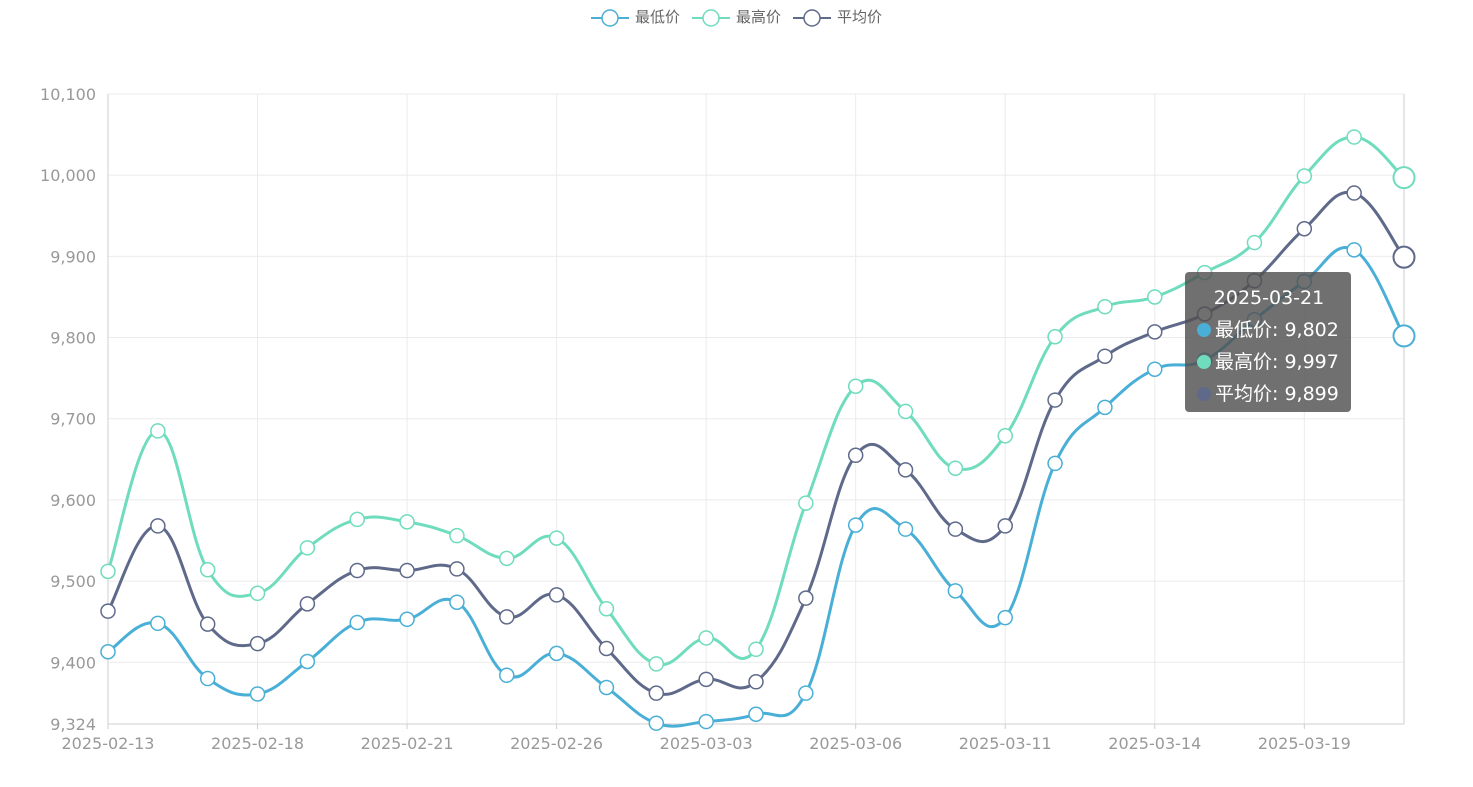  What do you see at coordinates (1204, 362) in the screenshot?
I see `tooltip-dot-high` at bounding box center [1204, 362].